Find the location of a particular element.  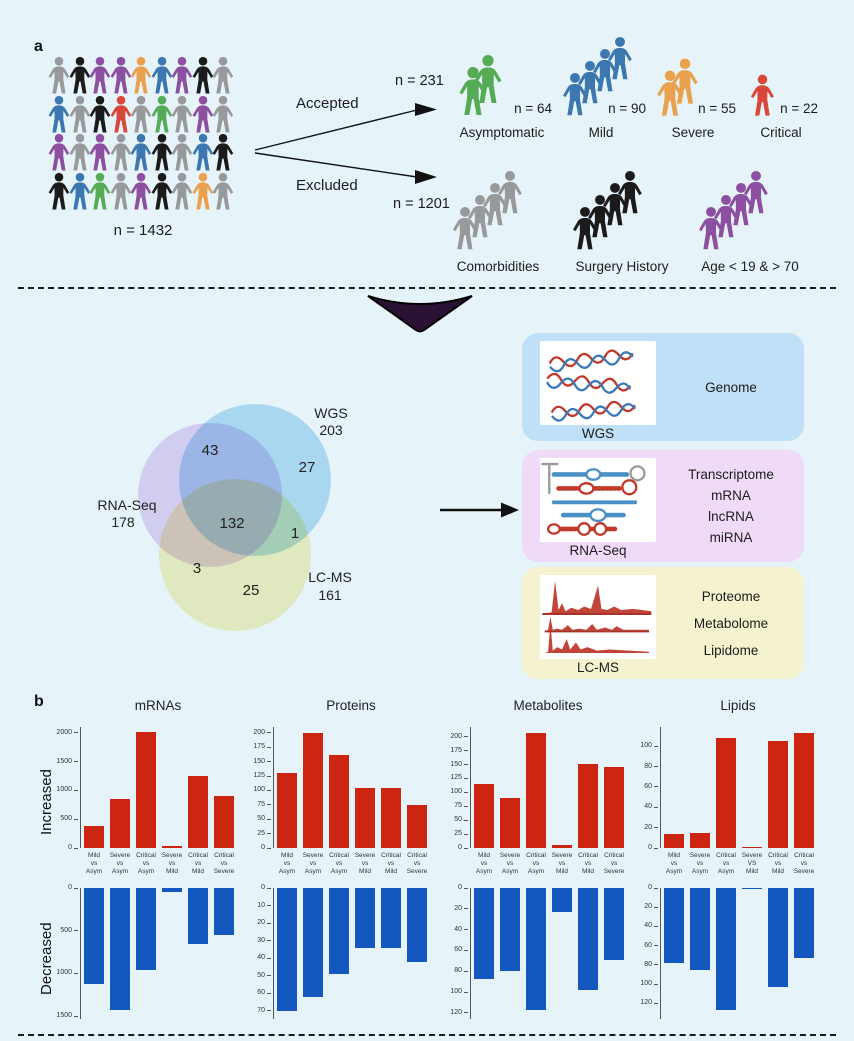

venn-region-lcms-only: 25 is located at coordinates (251, 590).